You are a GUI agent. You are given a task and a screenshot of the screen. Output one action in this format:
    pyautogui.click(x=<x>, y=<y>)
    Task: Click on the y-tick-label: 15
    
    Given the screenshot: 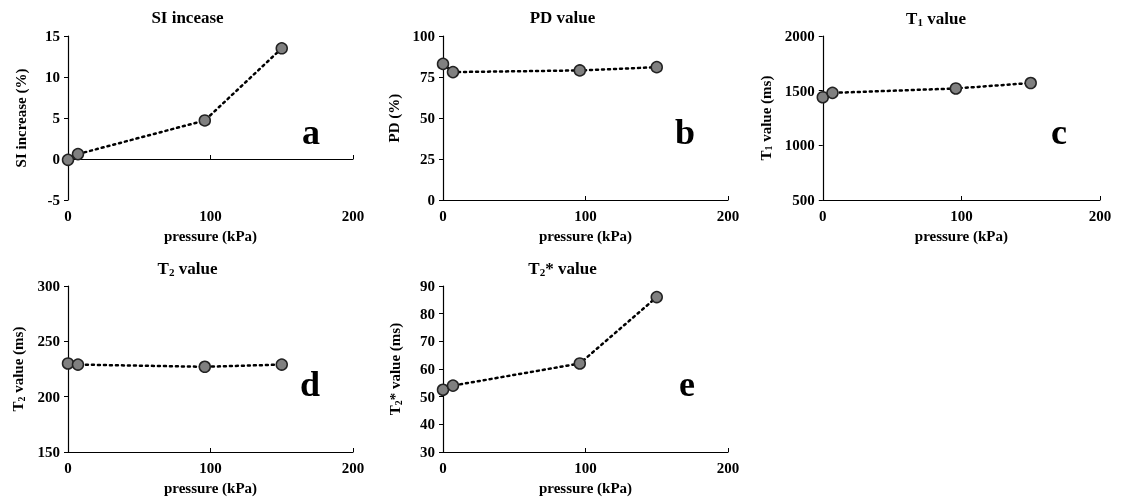 What is the action you would take?
    pyautogui.click(x=52, y=36)
    